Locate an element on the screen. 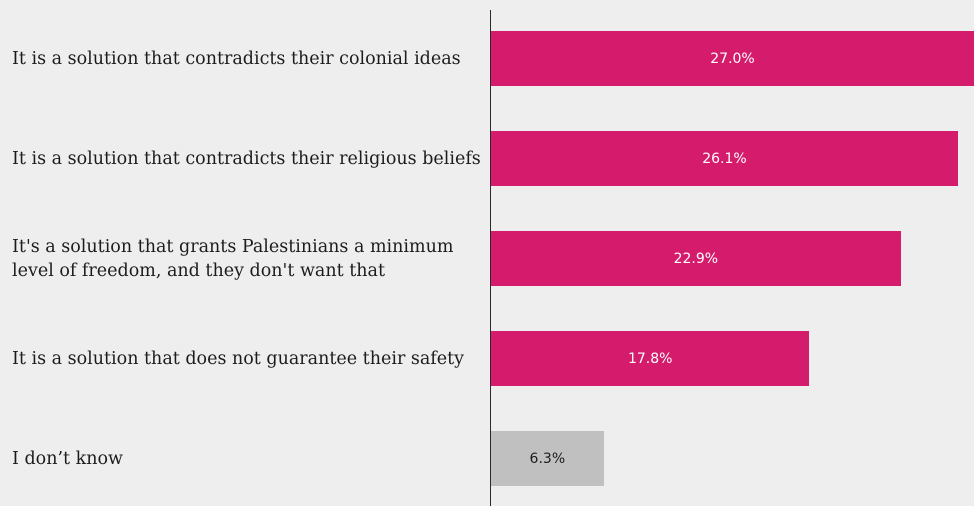 The image size is (974, 506). category-axis-line is located at coordinates (490, 258).